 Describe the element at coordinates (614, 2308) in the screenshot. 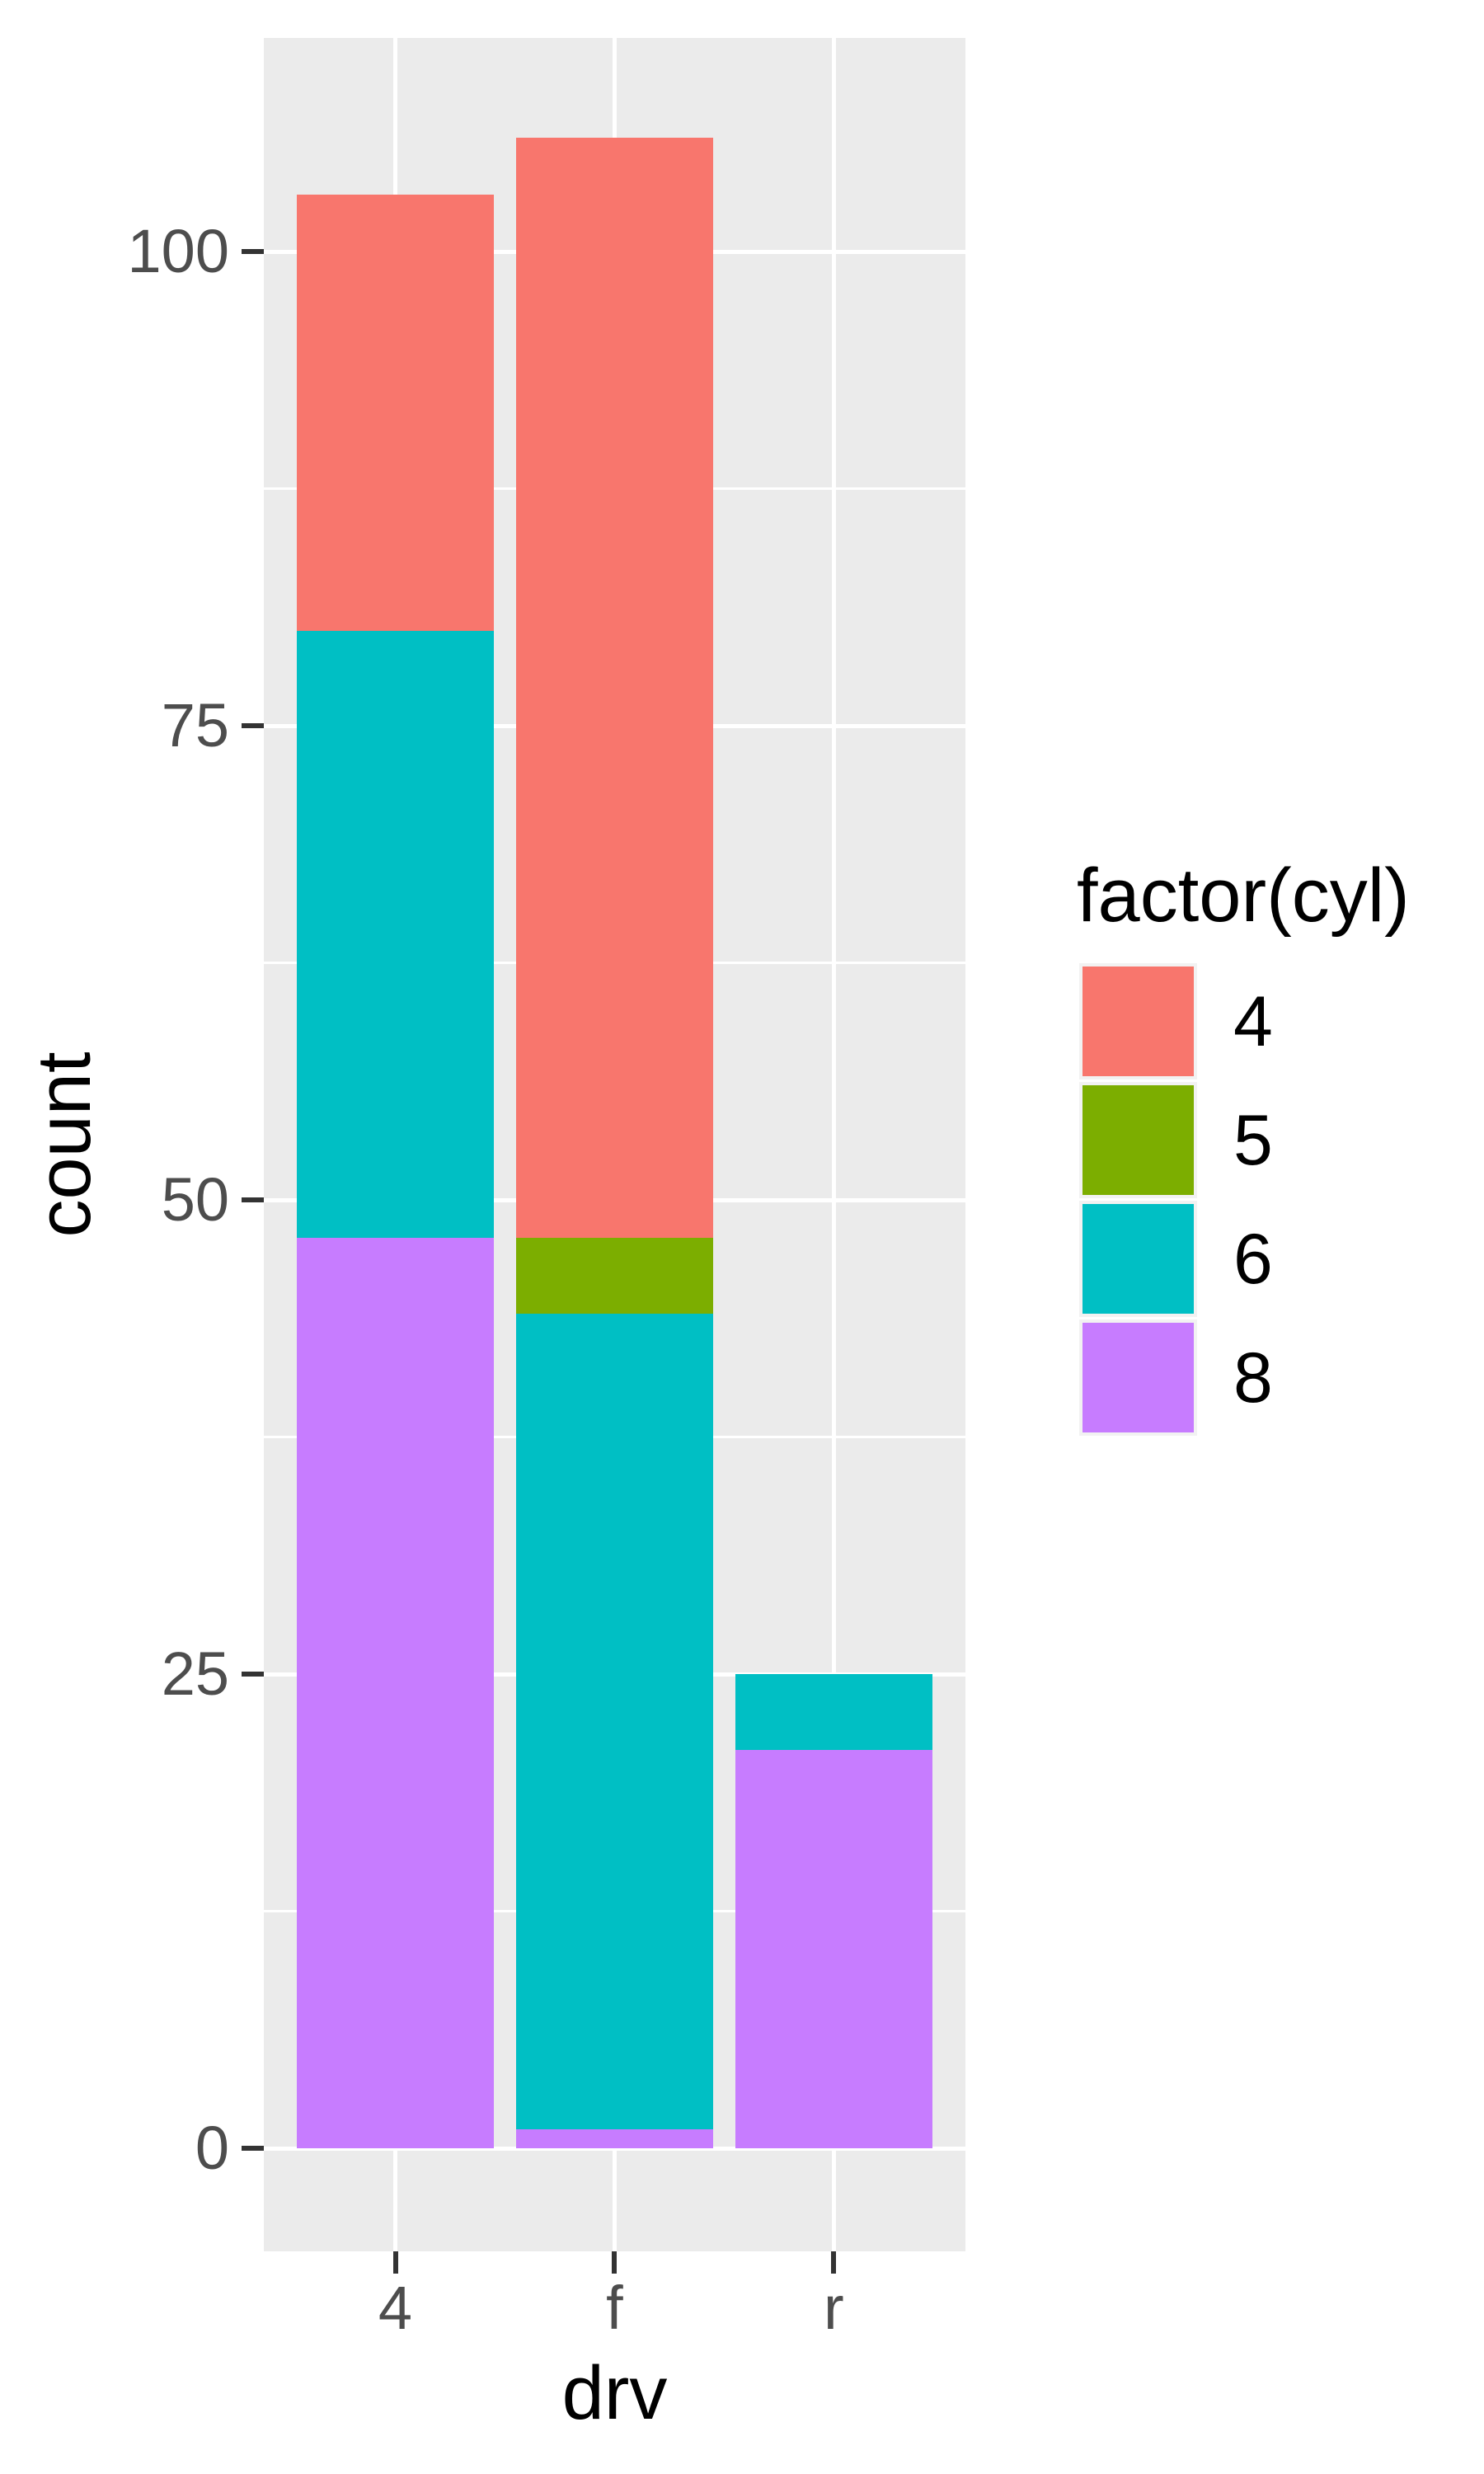

I see `x-tick-label: f` at that location.